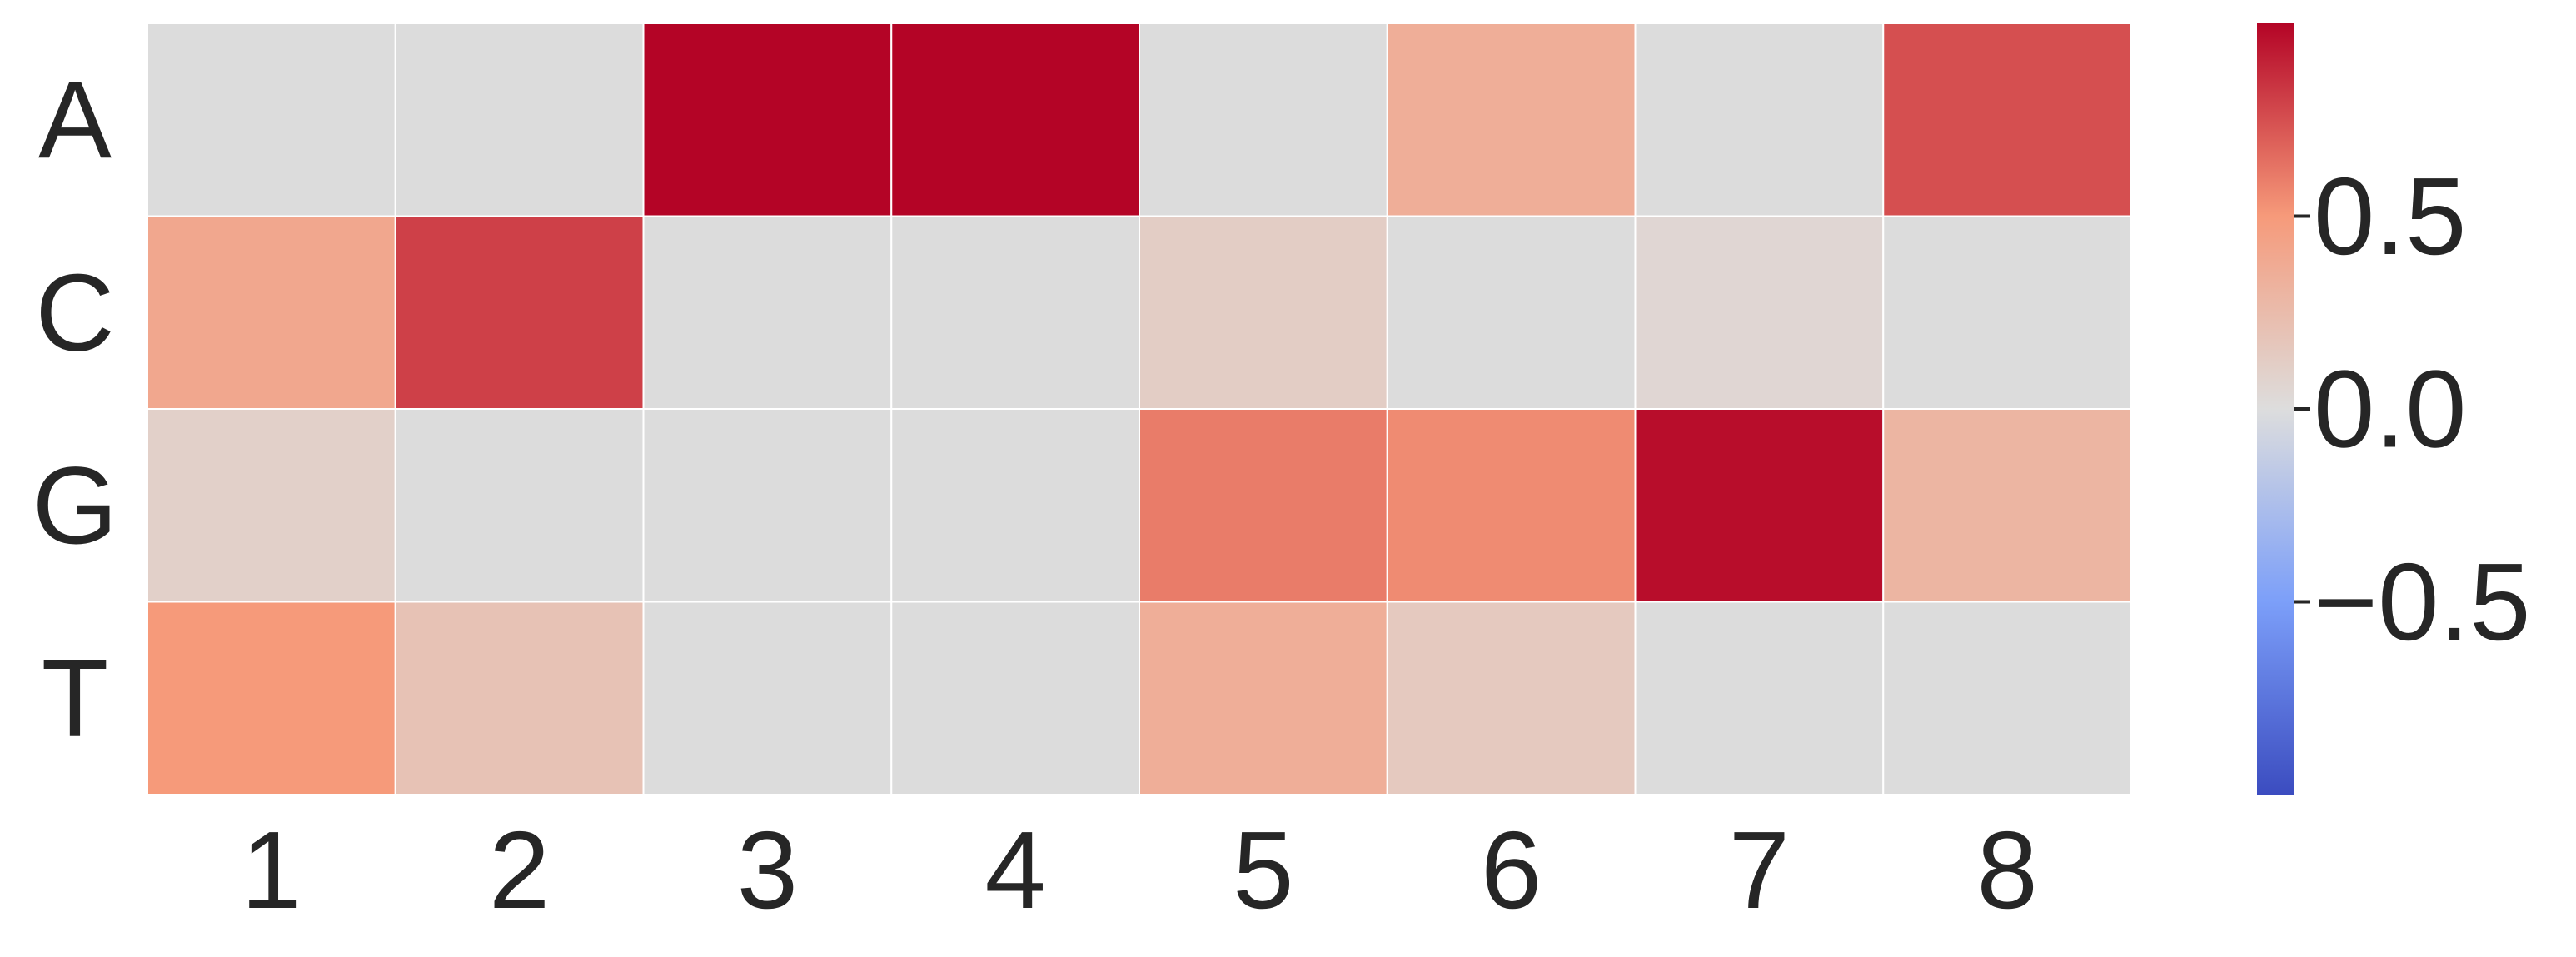 Image resolution: width=2576 pixels, height=957 pixels. Describe the element at coordinates (271, 870) in the screenshot. I see `x-tick-label: 1` at that location.